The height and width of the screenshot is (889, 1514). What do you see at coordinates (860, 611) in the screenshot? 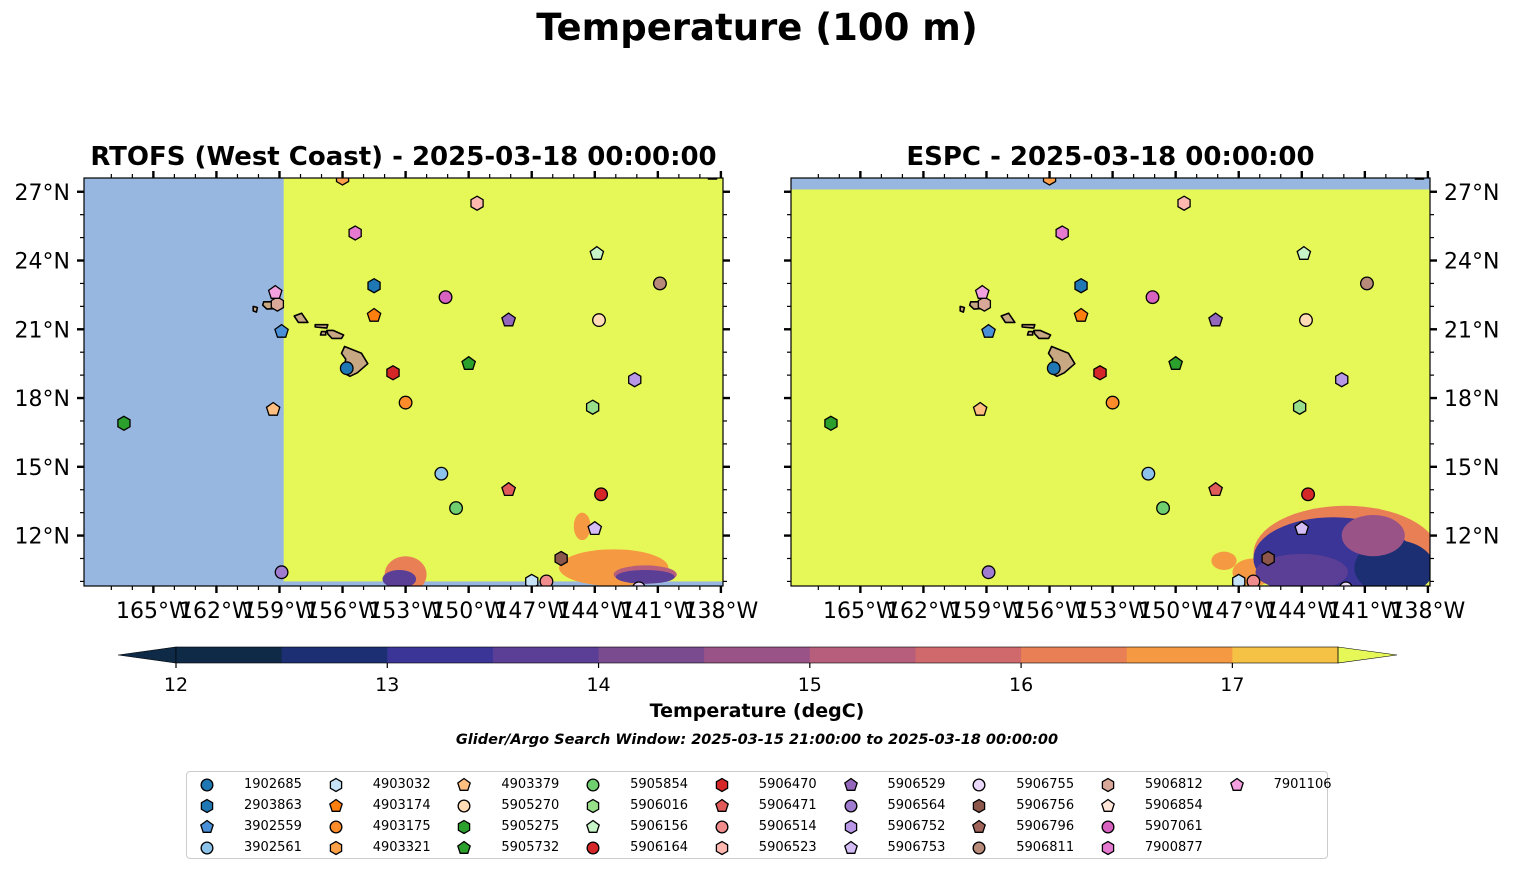
I see `lon-tick-label: 165°W` at bounding box center [860, 611].